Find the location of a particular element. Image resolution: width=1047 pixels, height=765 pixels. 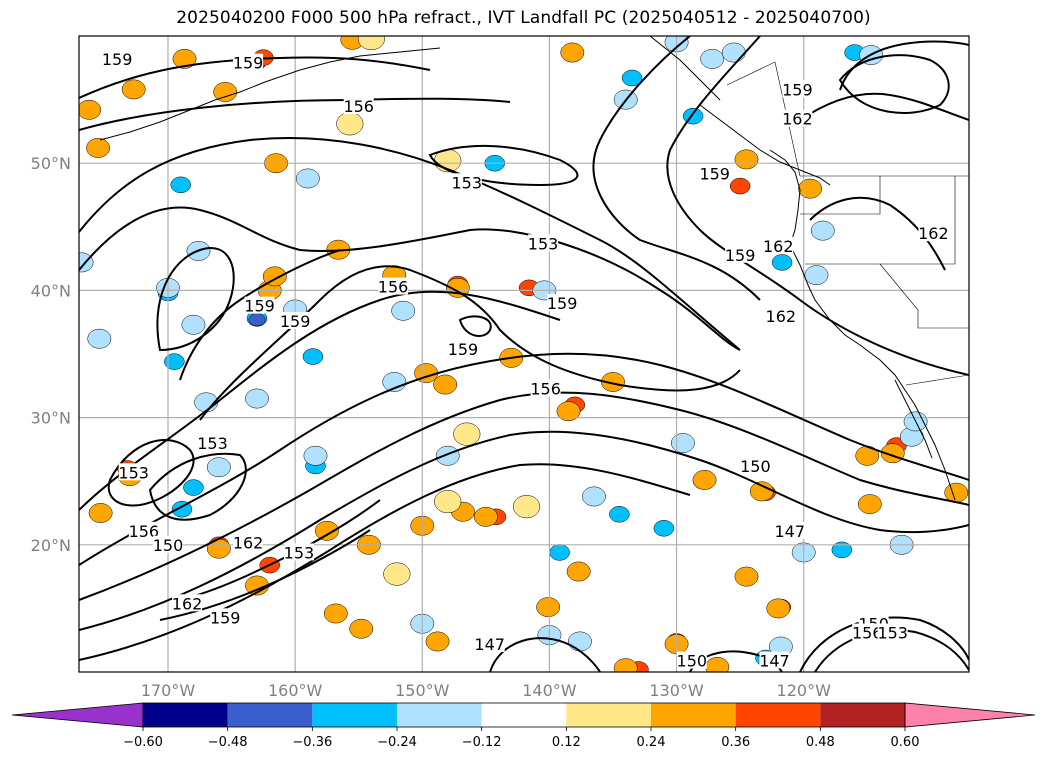

colorbar-tick-label: 0.60 is located at coordinates (905, 742).